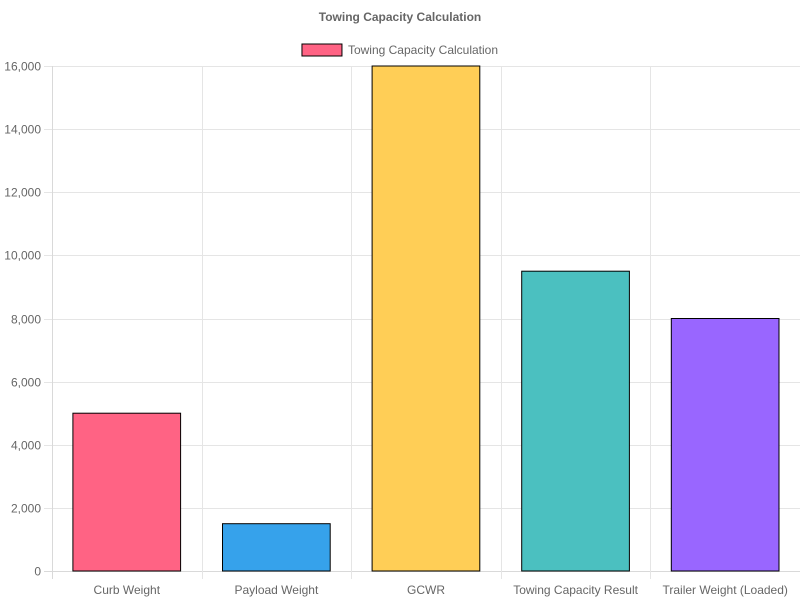 The image size is (800, 600). What do you see at coordinates (26, 509) in the screenshot?
I see `y-tick-label: 2,000` at bounding box center [26, 509].